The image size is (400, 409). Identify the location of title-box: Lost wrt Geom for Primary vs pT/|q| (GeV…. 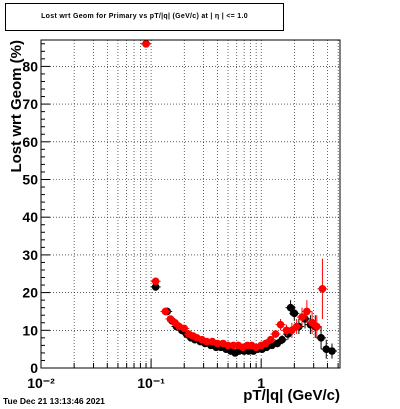
(144, 17).